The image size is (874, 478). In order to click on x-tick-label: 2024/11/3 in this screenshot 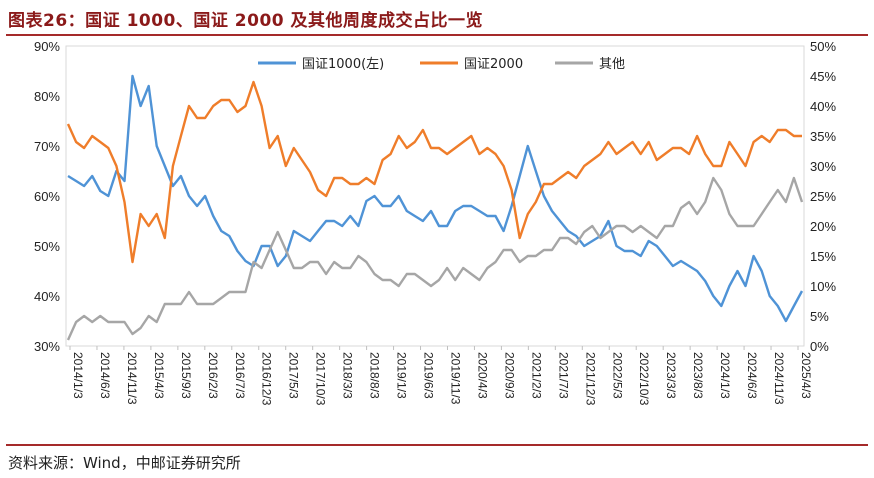, I will do `click(779, 378)`.